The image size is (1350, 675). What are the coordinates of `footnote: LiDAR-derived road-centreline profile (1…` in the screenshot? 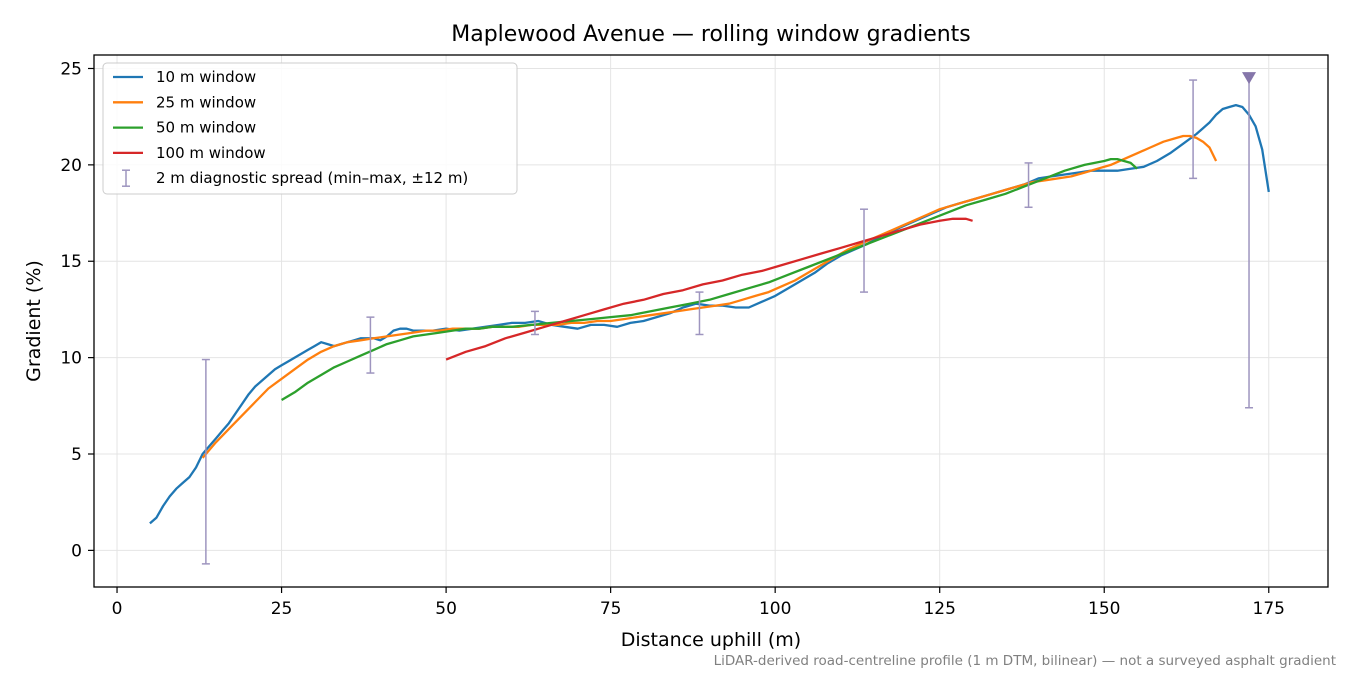 It's located at (1025, 661).